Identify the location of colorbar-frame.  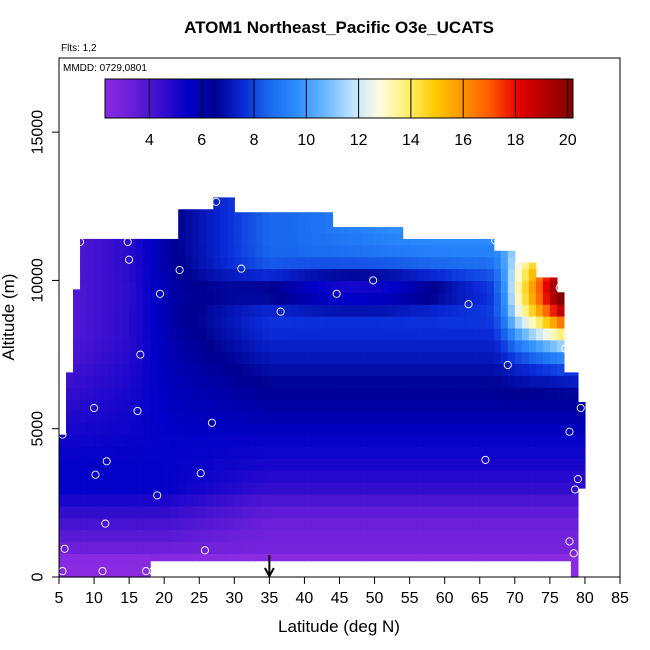
(339, 98).